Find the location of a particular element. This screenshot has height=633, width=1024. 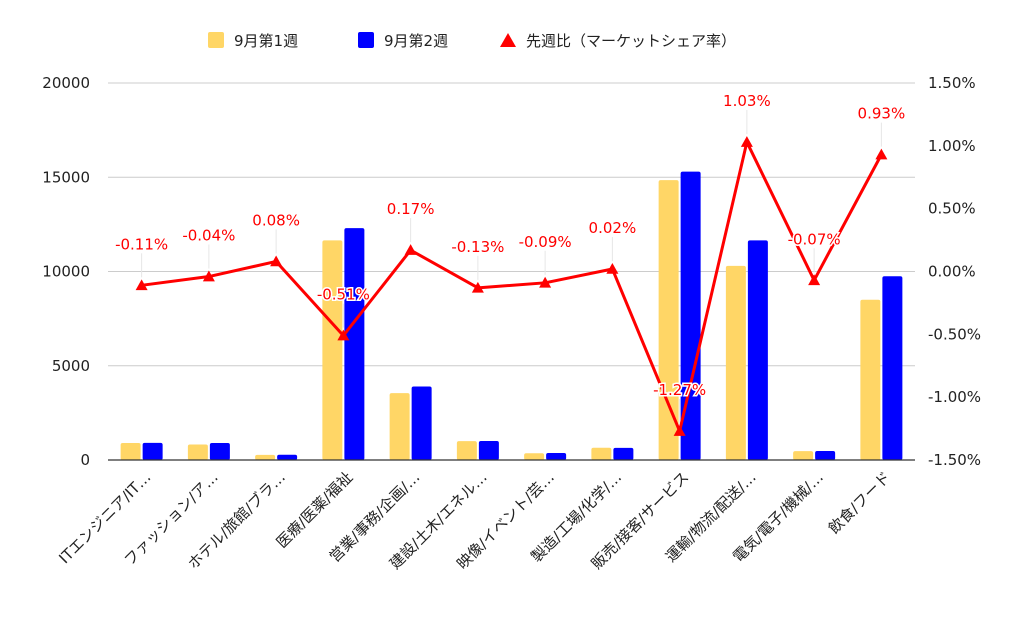

line-data-label: 0.02% is located at coordinates (613, 228).